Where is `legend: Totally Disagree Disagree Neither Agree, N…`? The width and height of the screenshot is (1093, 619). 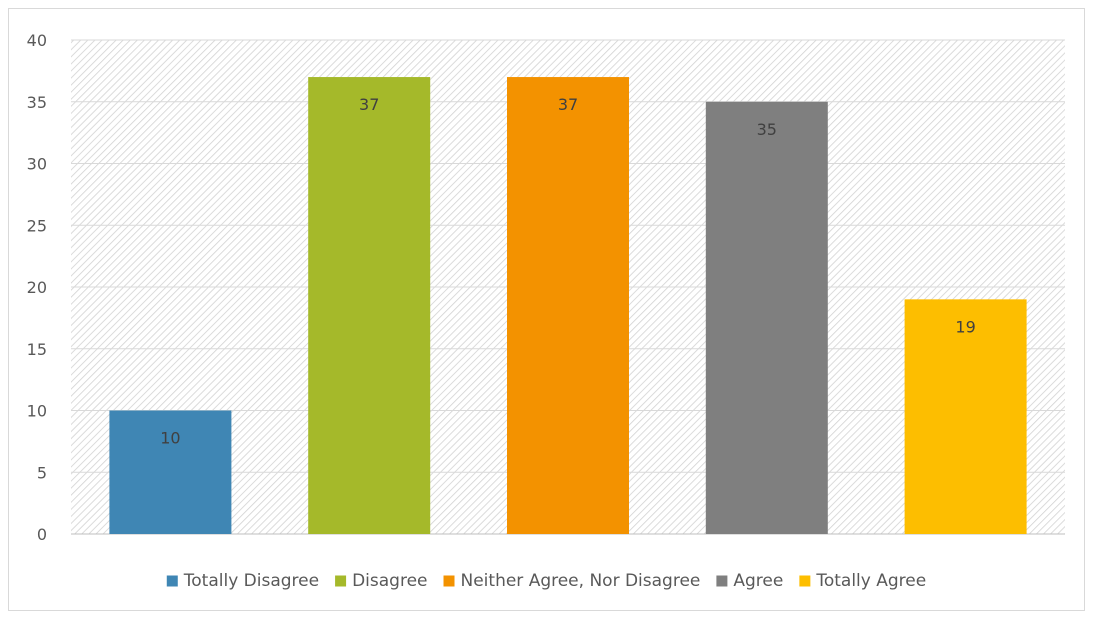
legend: Totally Disagree Disagree Neither Agree, N… is located at coordinates (546, 581).